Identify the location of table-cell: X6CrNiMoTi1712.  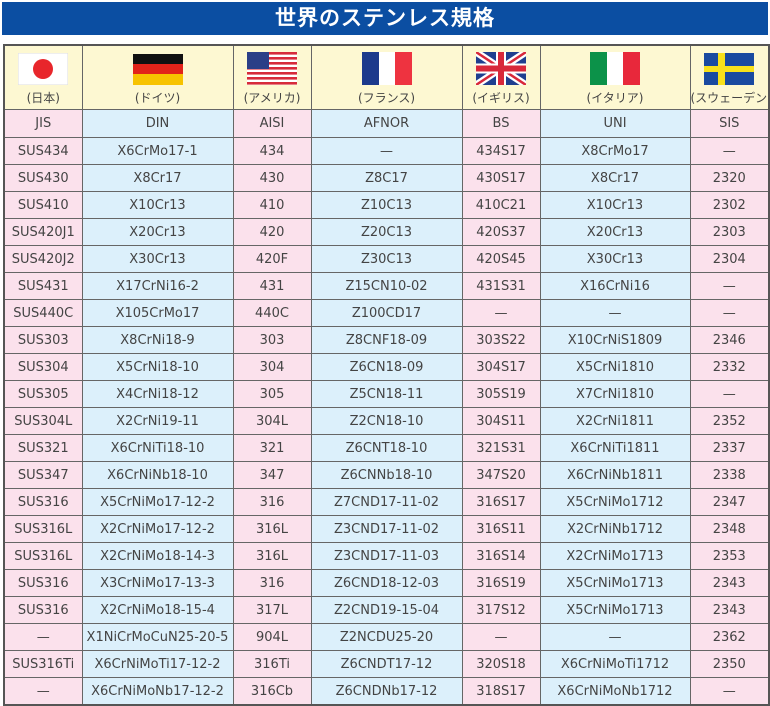
(615, 664).